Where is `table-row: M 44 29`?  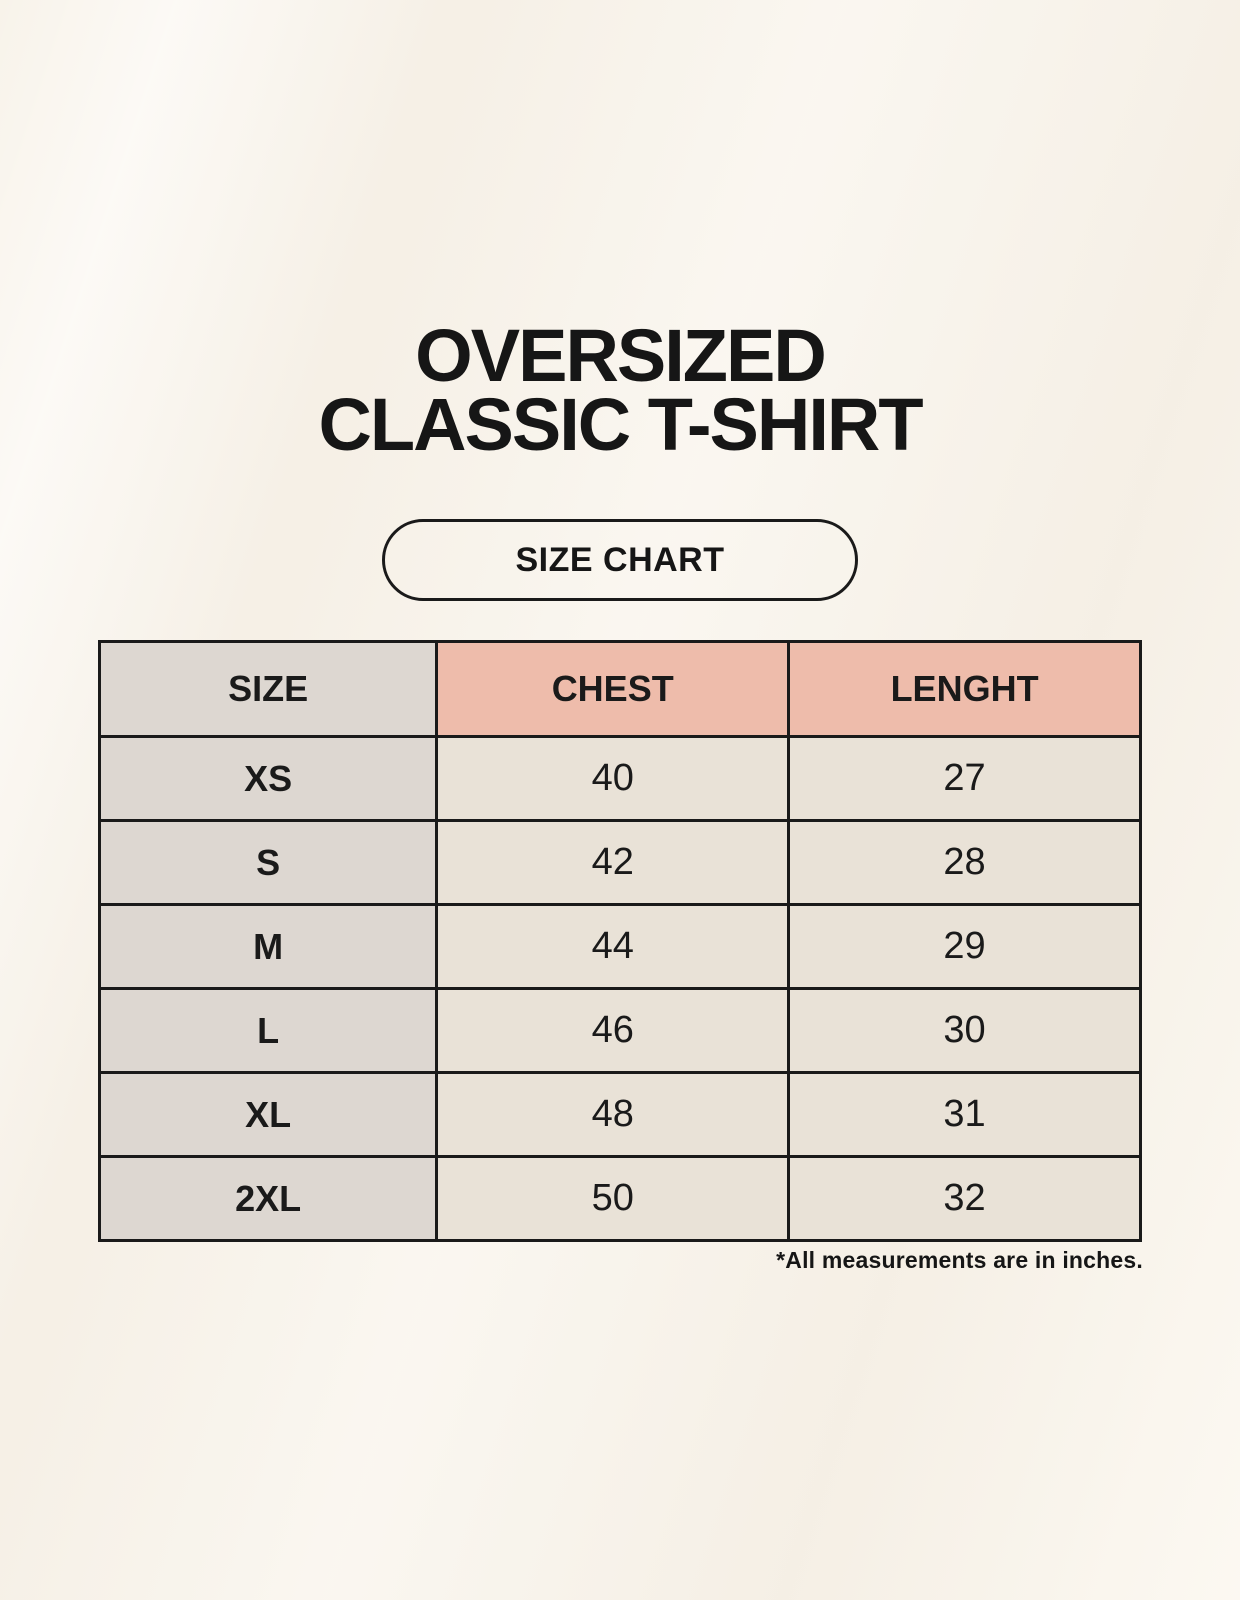
table-row: M 44 29 is located at coordinates (619, 946).